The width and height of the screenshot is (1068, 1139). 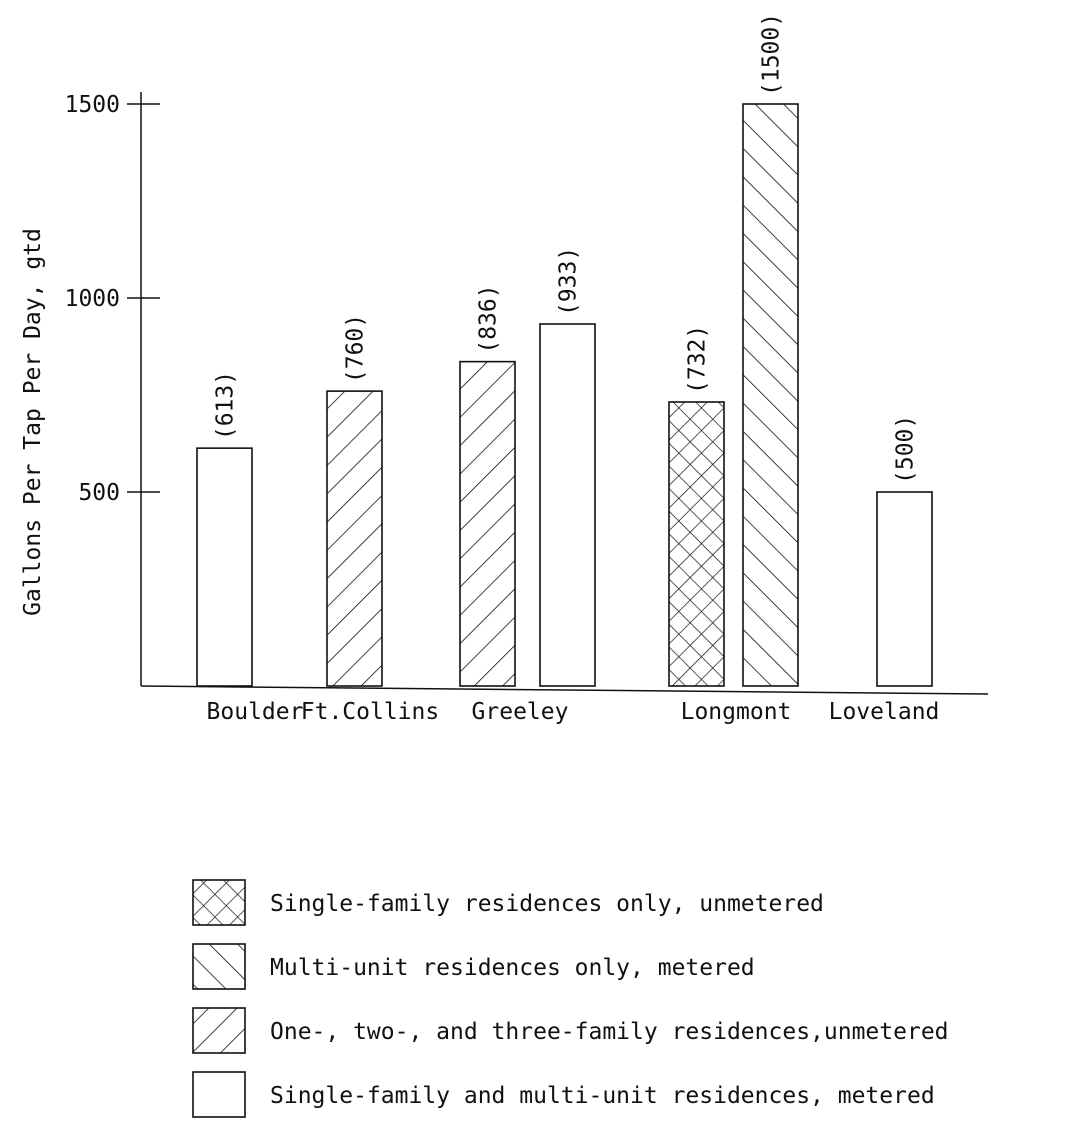 I want to click on y-tick-label: 1500, so click(x=92, y=105).